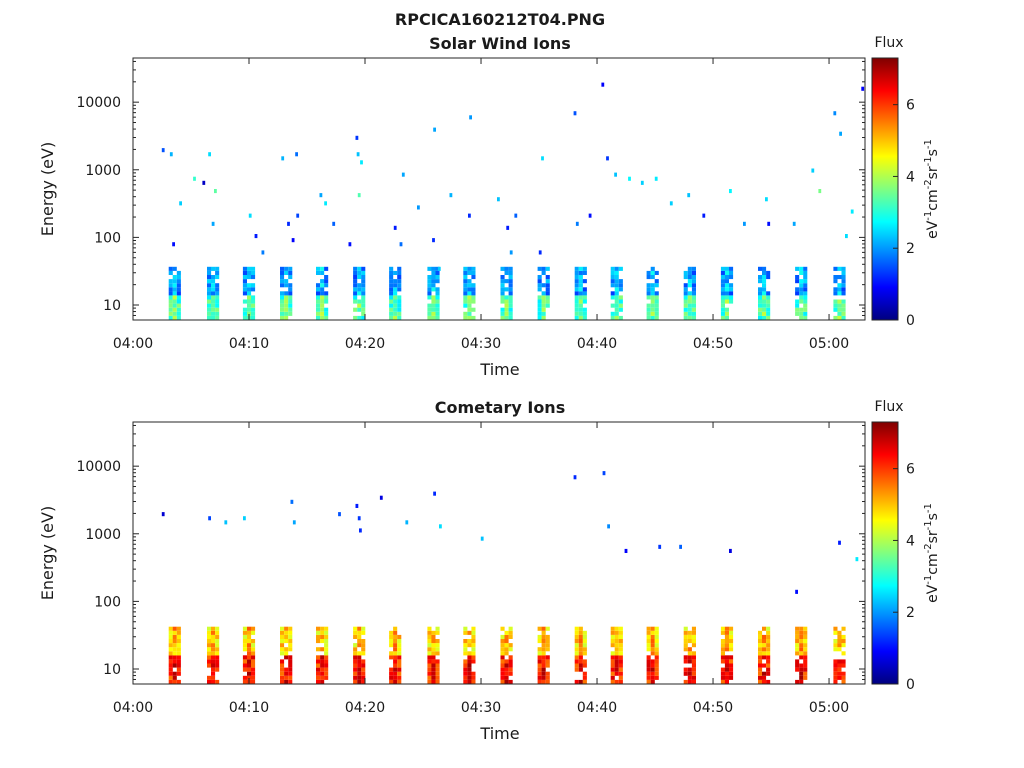 This screenshot has width=1024, height=768. I want to click on unit-base: s, so click(933, 516).